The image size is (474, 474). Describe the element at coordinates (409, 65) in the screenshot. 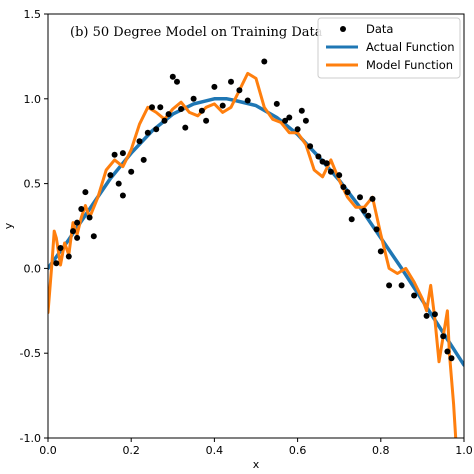

I see `legend-label-model: Model Function` at that location.